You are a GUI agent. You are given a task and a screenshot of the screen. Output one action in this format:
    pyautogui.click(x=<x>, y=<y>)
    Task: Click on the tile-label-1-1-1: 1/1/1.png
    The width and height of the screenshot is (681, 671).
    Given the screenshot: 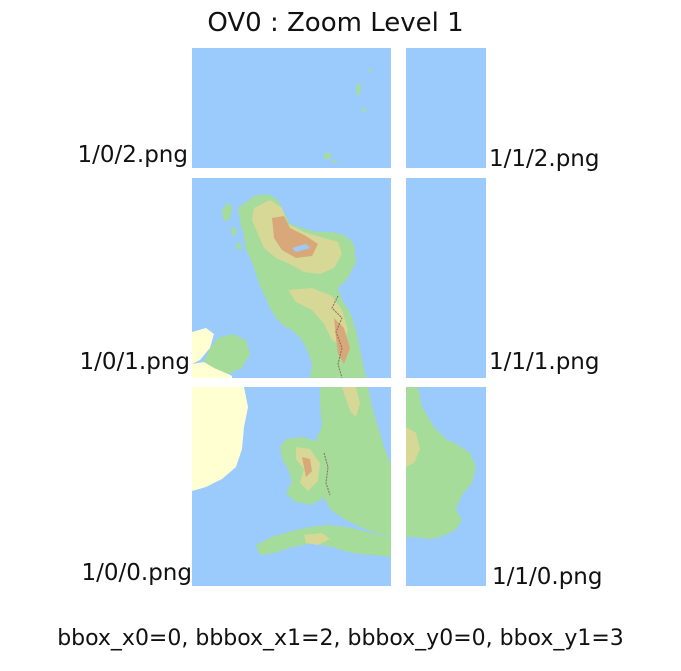 What is the action you would take?
    pyautogui.click(x=544, y=362)
    